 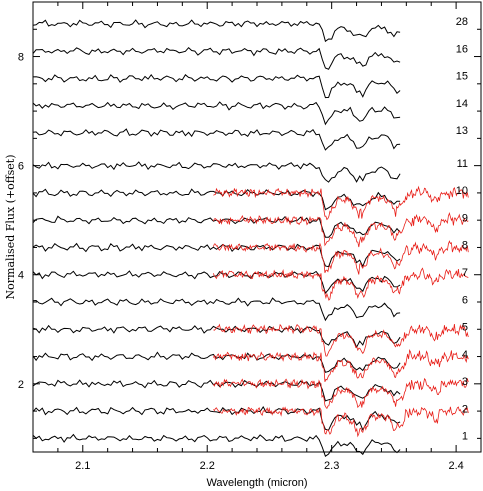 What do you see at coordinates (462, 229) in the screenshot?
I see `spectrum-labels: 28 16 15 14 13 11 10 9 8 7 6 5 4 3 2 1` at bounding box center [462, 229].